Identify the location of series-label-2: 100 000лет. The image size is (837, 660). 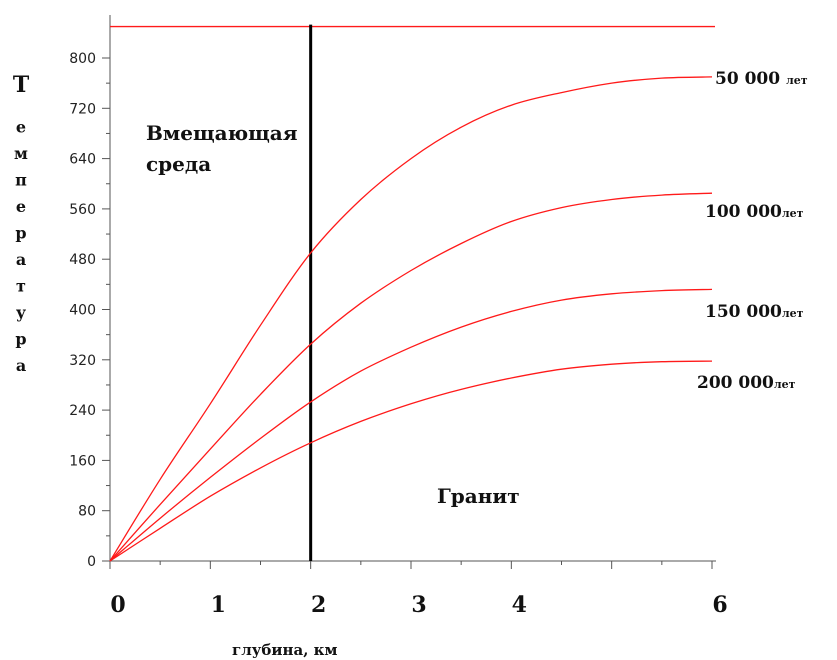
(754, 212).